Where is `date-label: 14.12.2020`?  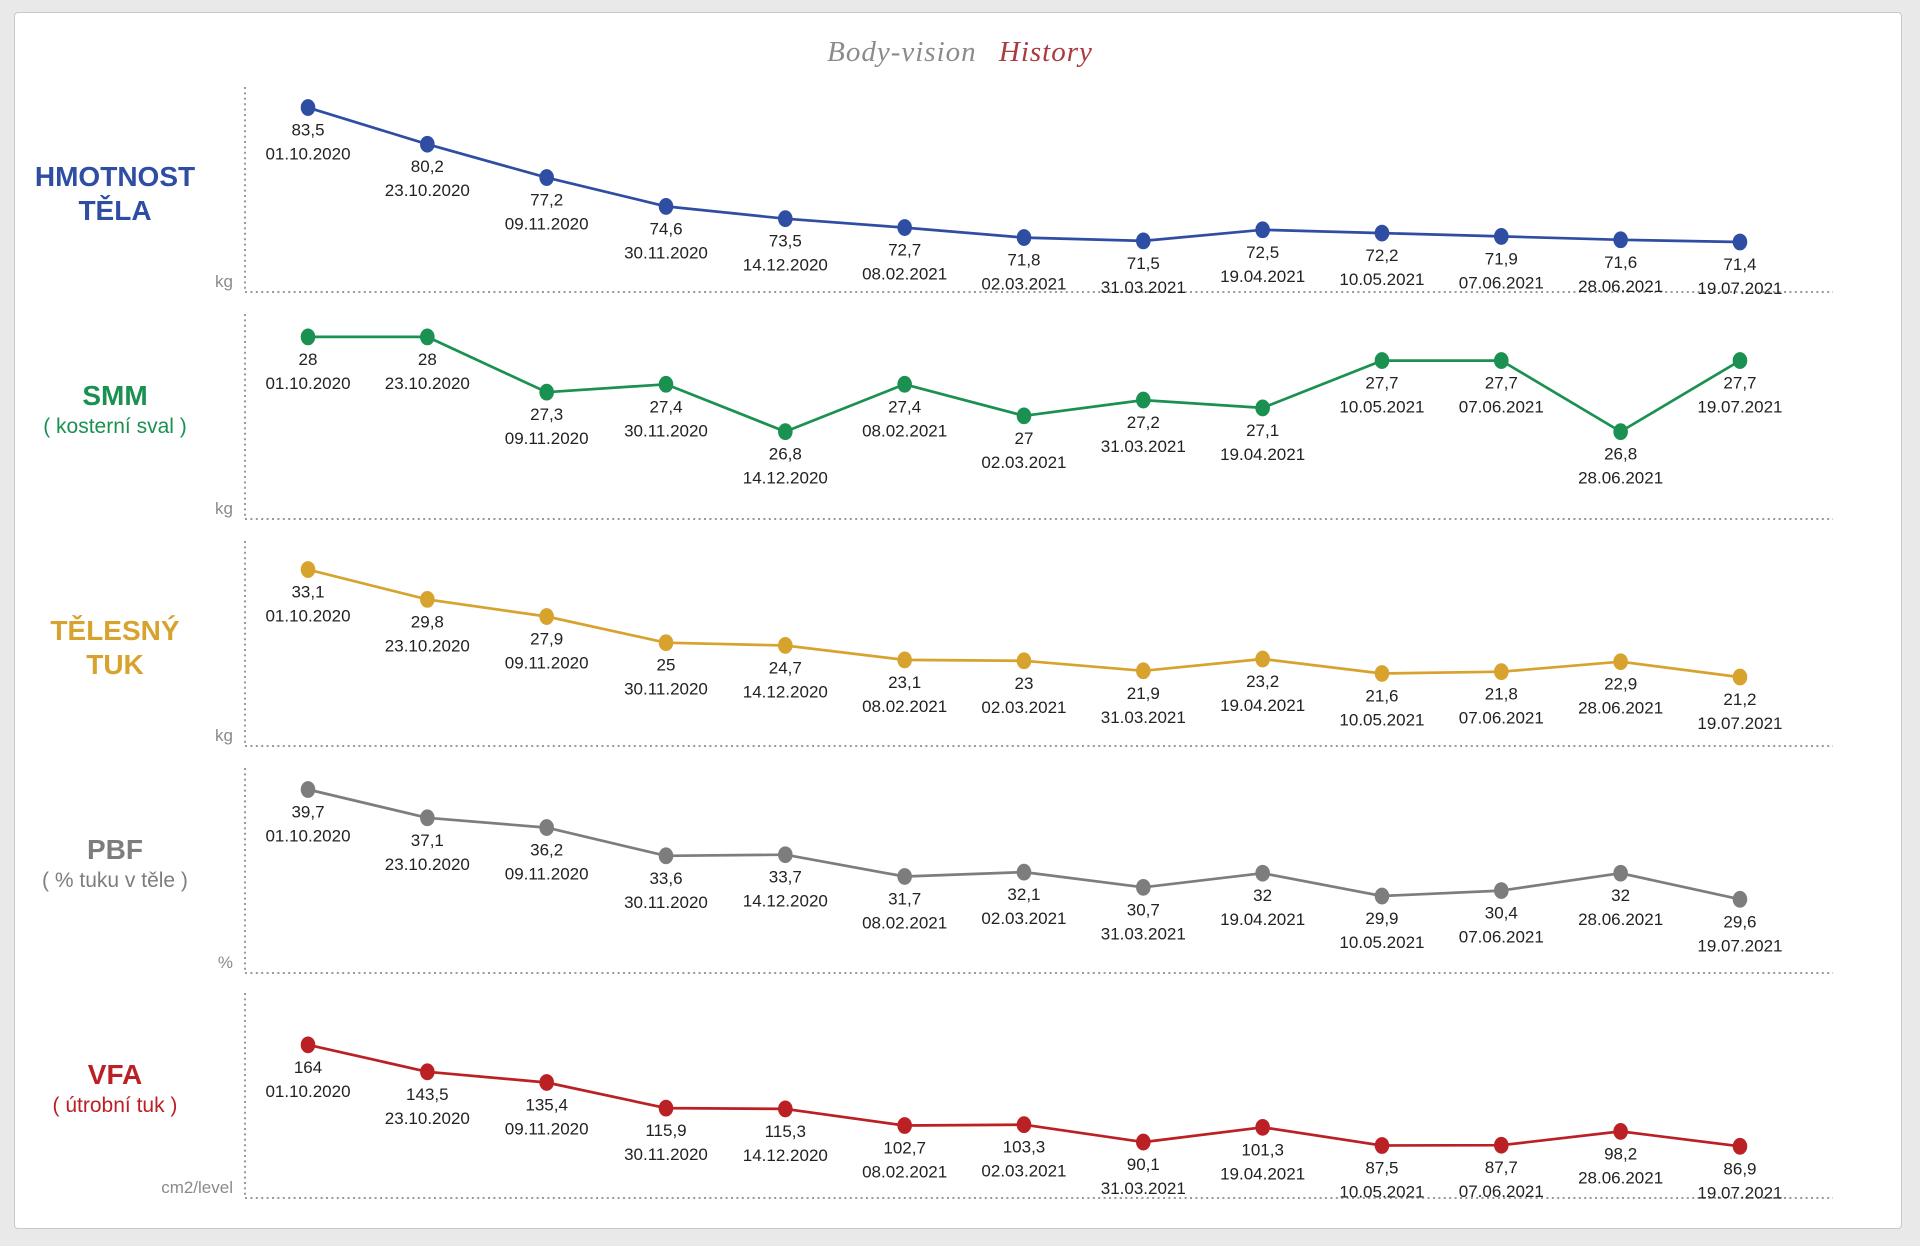 date-label: 14.12.2020 is located at coordinates (785, 478).